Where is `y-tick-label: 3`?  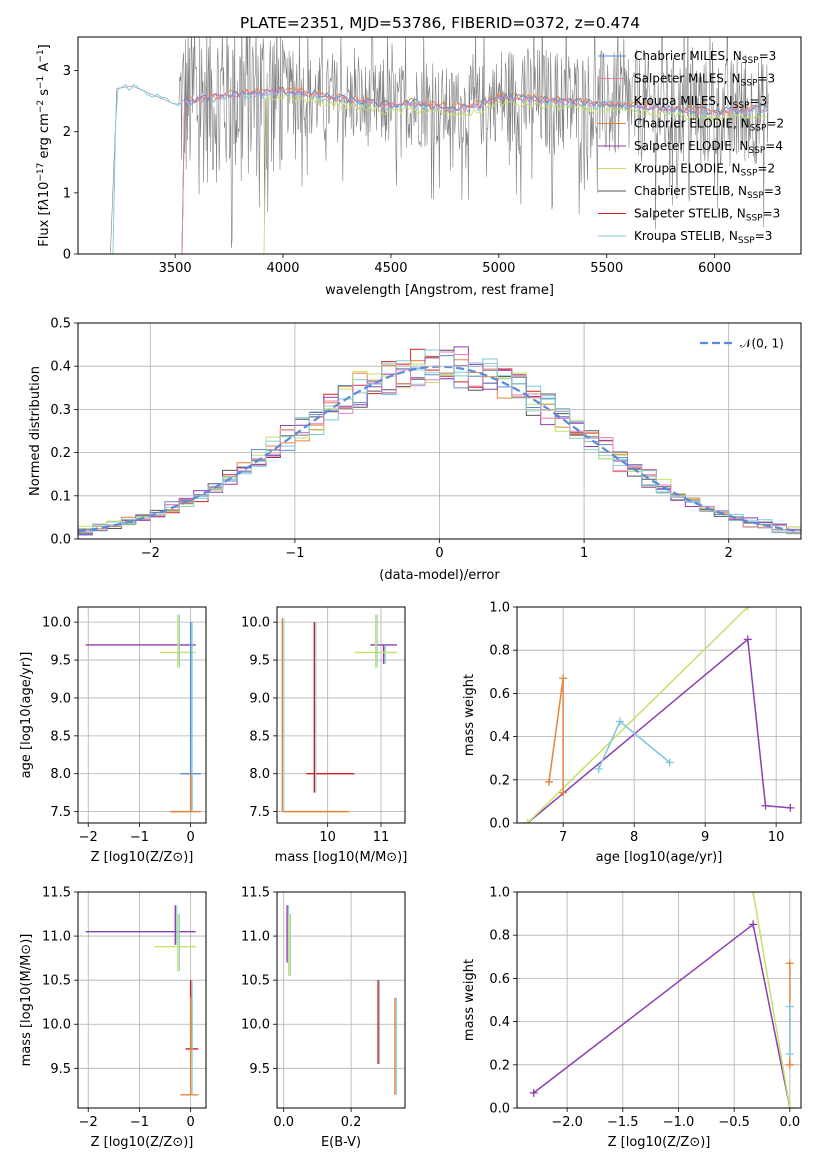
y-tick-label: 3 is located at coordinates (67, 71).